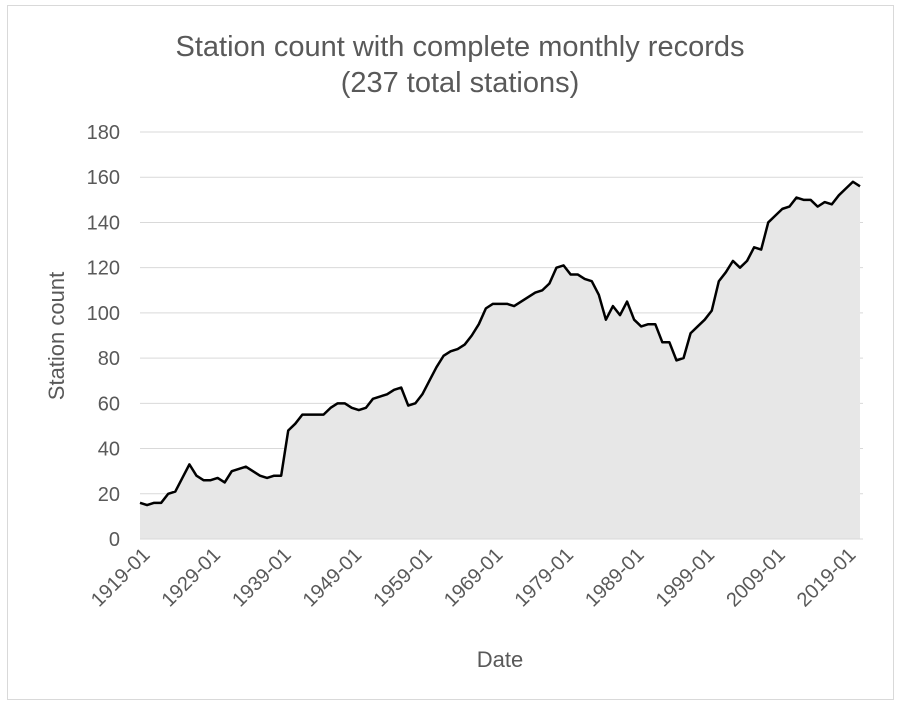  Describe the element at coordinates (191, 577) in the screenshot. I see `x-tick-label: 1929-01` at that location.